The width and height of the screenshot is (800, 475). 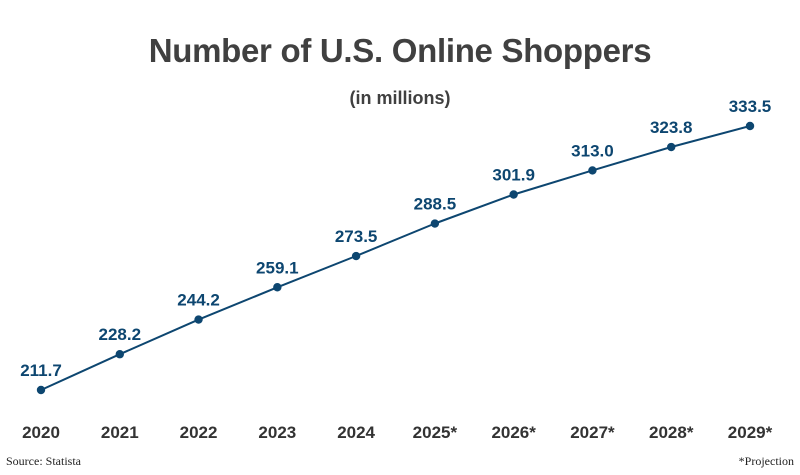 I want to click on x-tick-label: 2025*, so click(x=435, y=432).